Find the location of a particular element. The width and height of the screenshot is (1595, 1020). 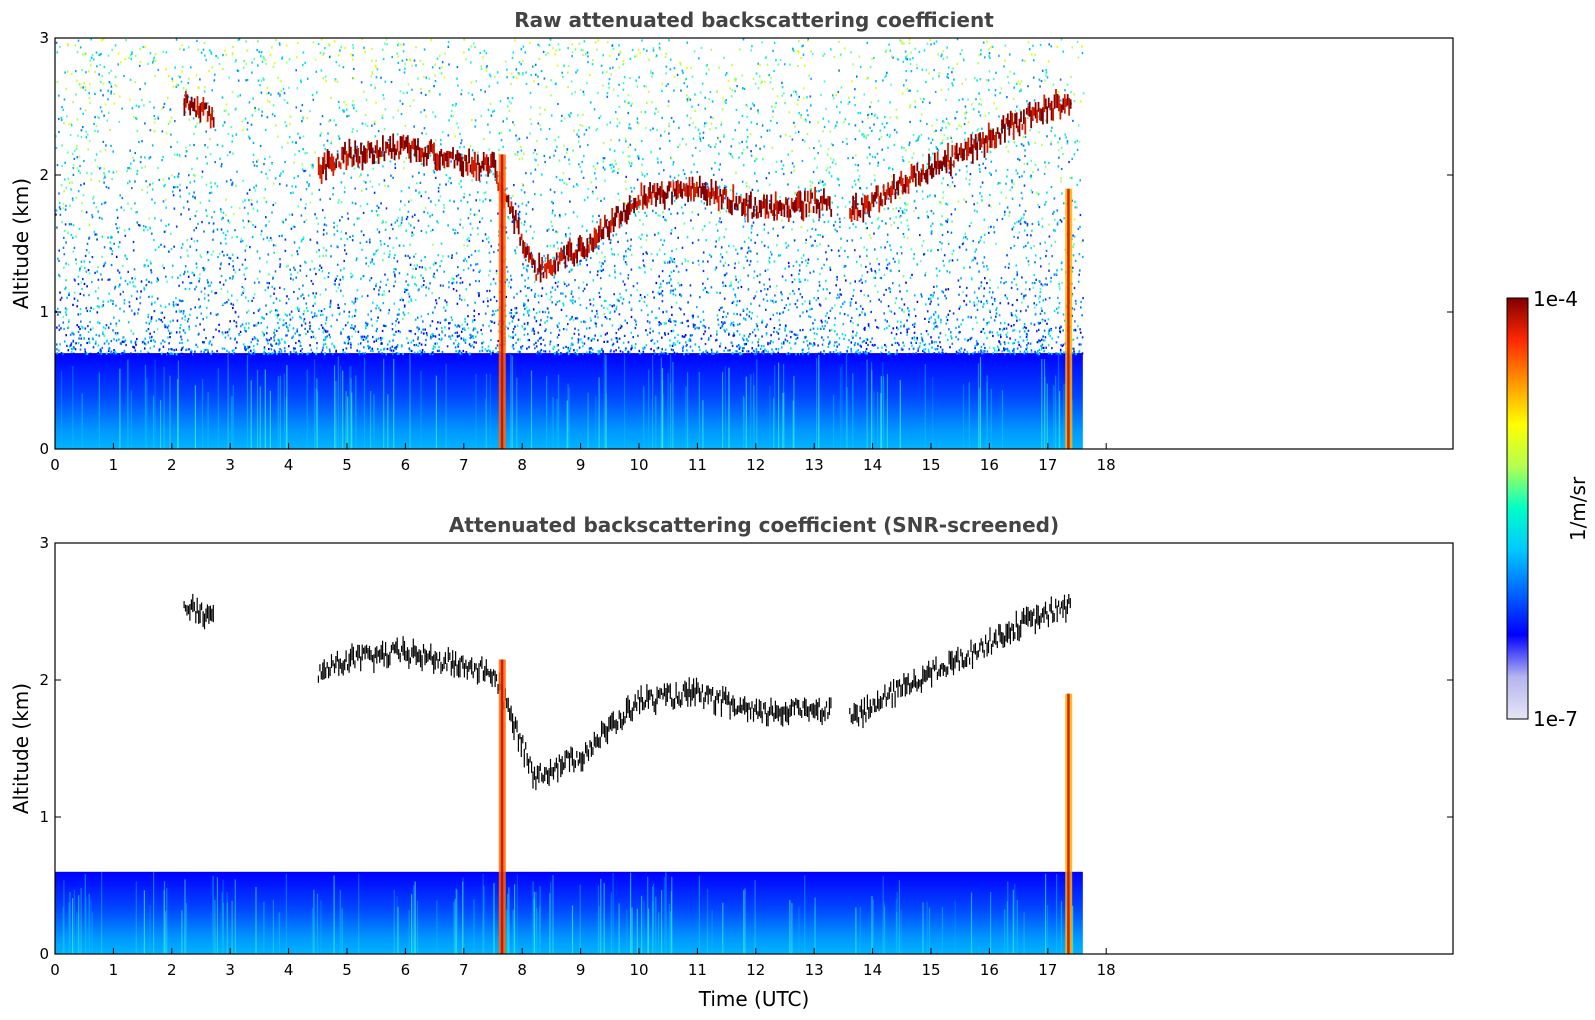

colorbar-min-label: 1e-7 is located at coordinates (1555, 719).